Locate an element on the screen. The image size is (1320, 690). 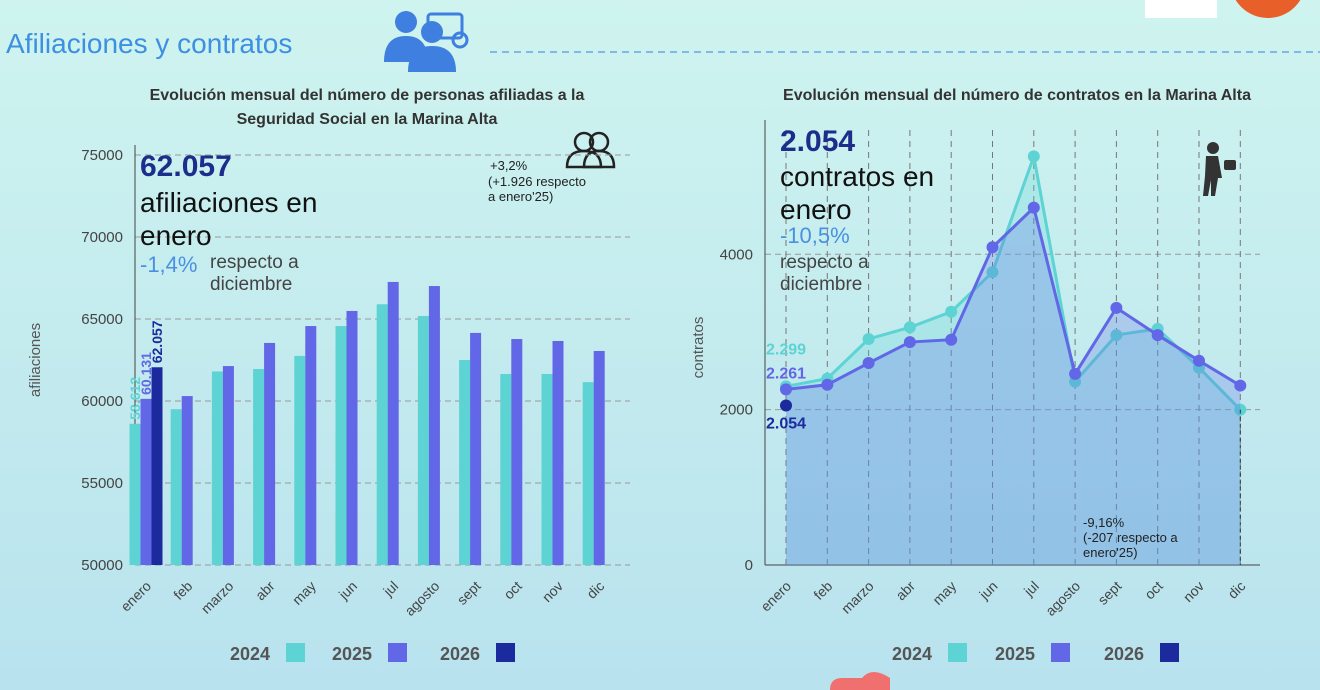
logo is located at coordinates (1181, 9).